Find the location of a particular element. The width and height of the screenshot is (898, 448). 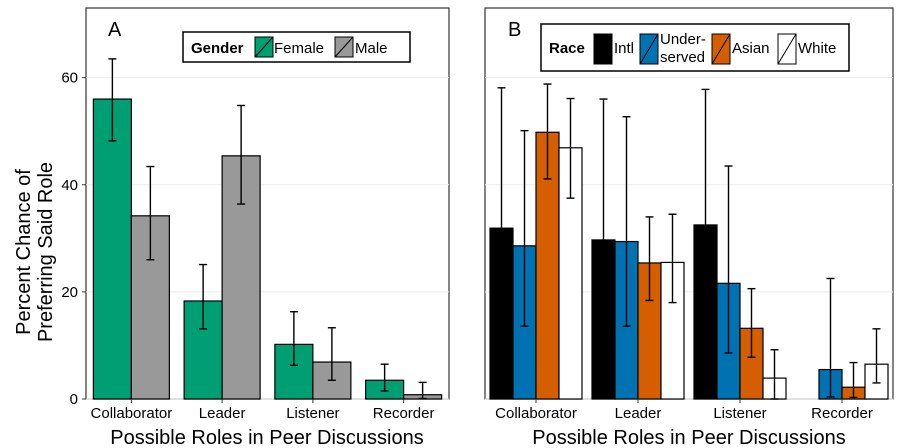

y-tick-label: 40 is located at coordinates (69, 185).